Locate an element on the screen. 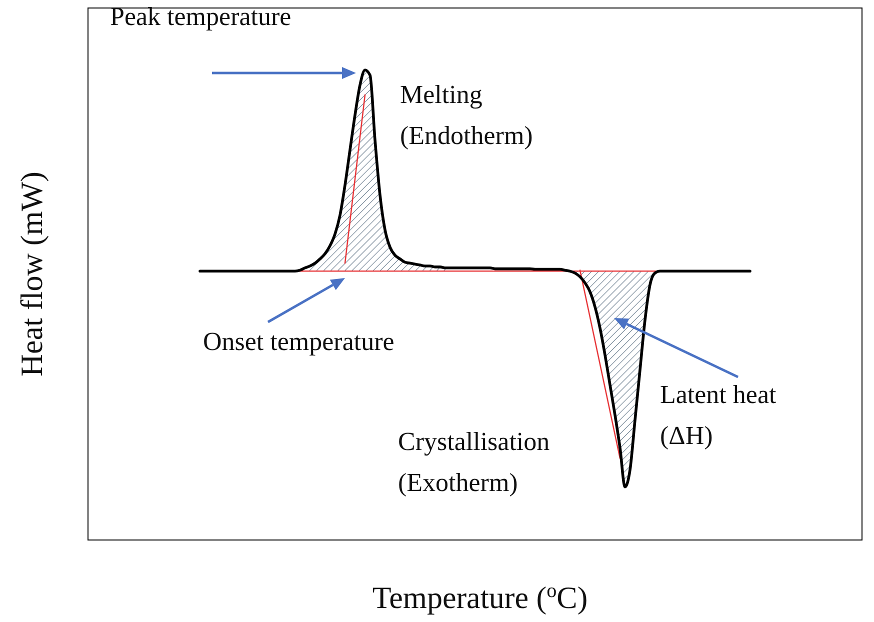  annotation: Latent heat (ΔH) is located at coordinates (718, 415).